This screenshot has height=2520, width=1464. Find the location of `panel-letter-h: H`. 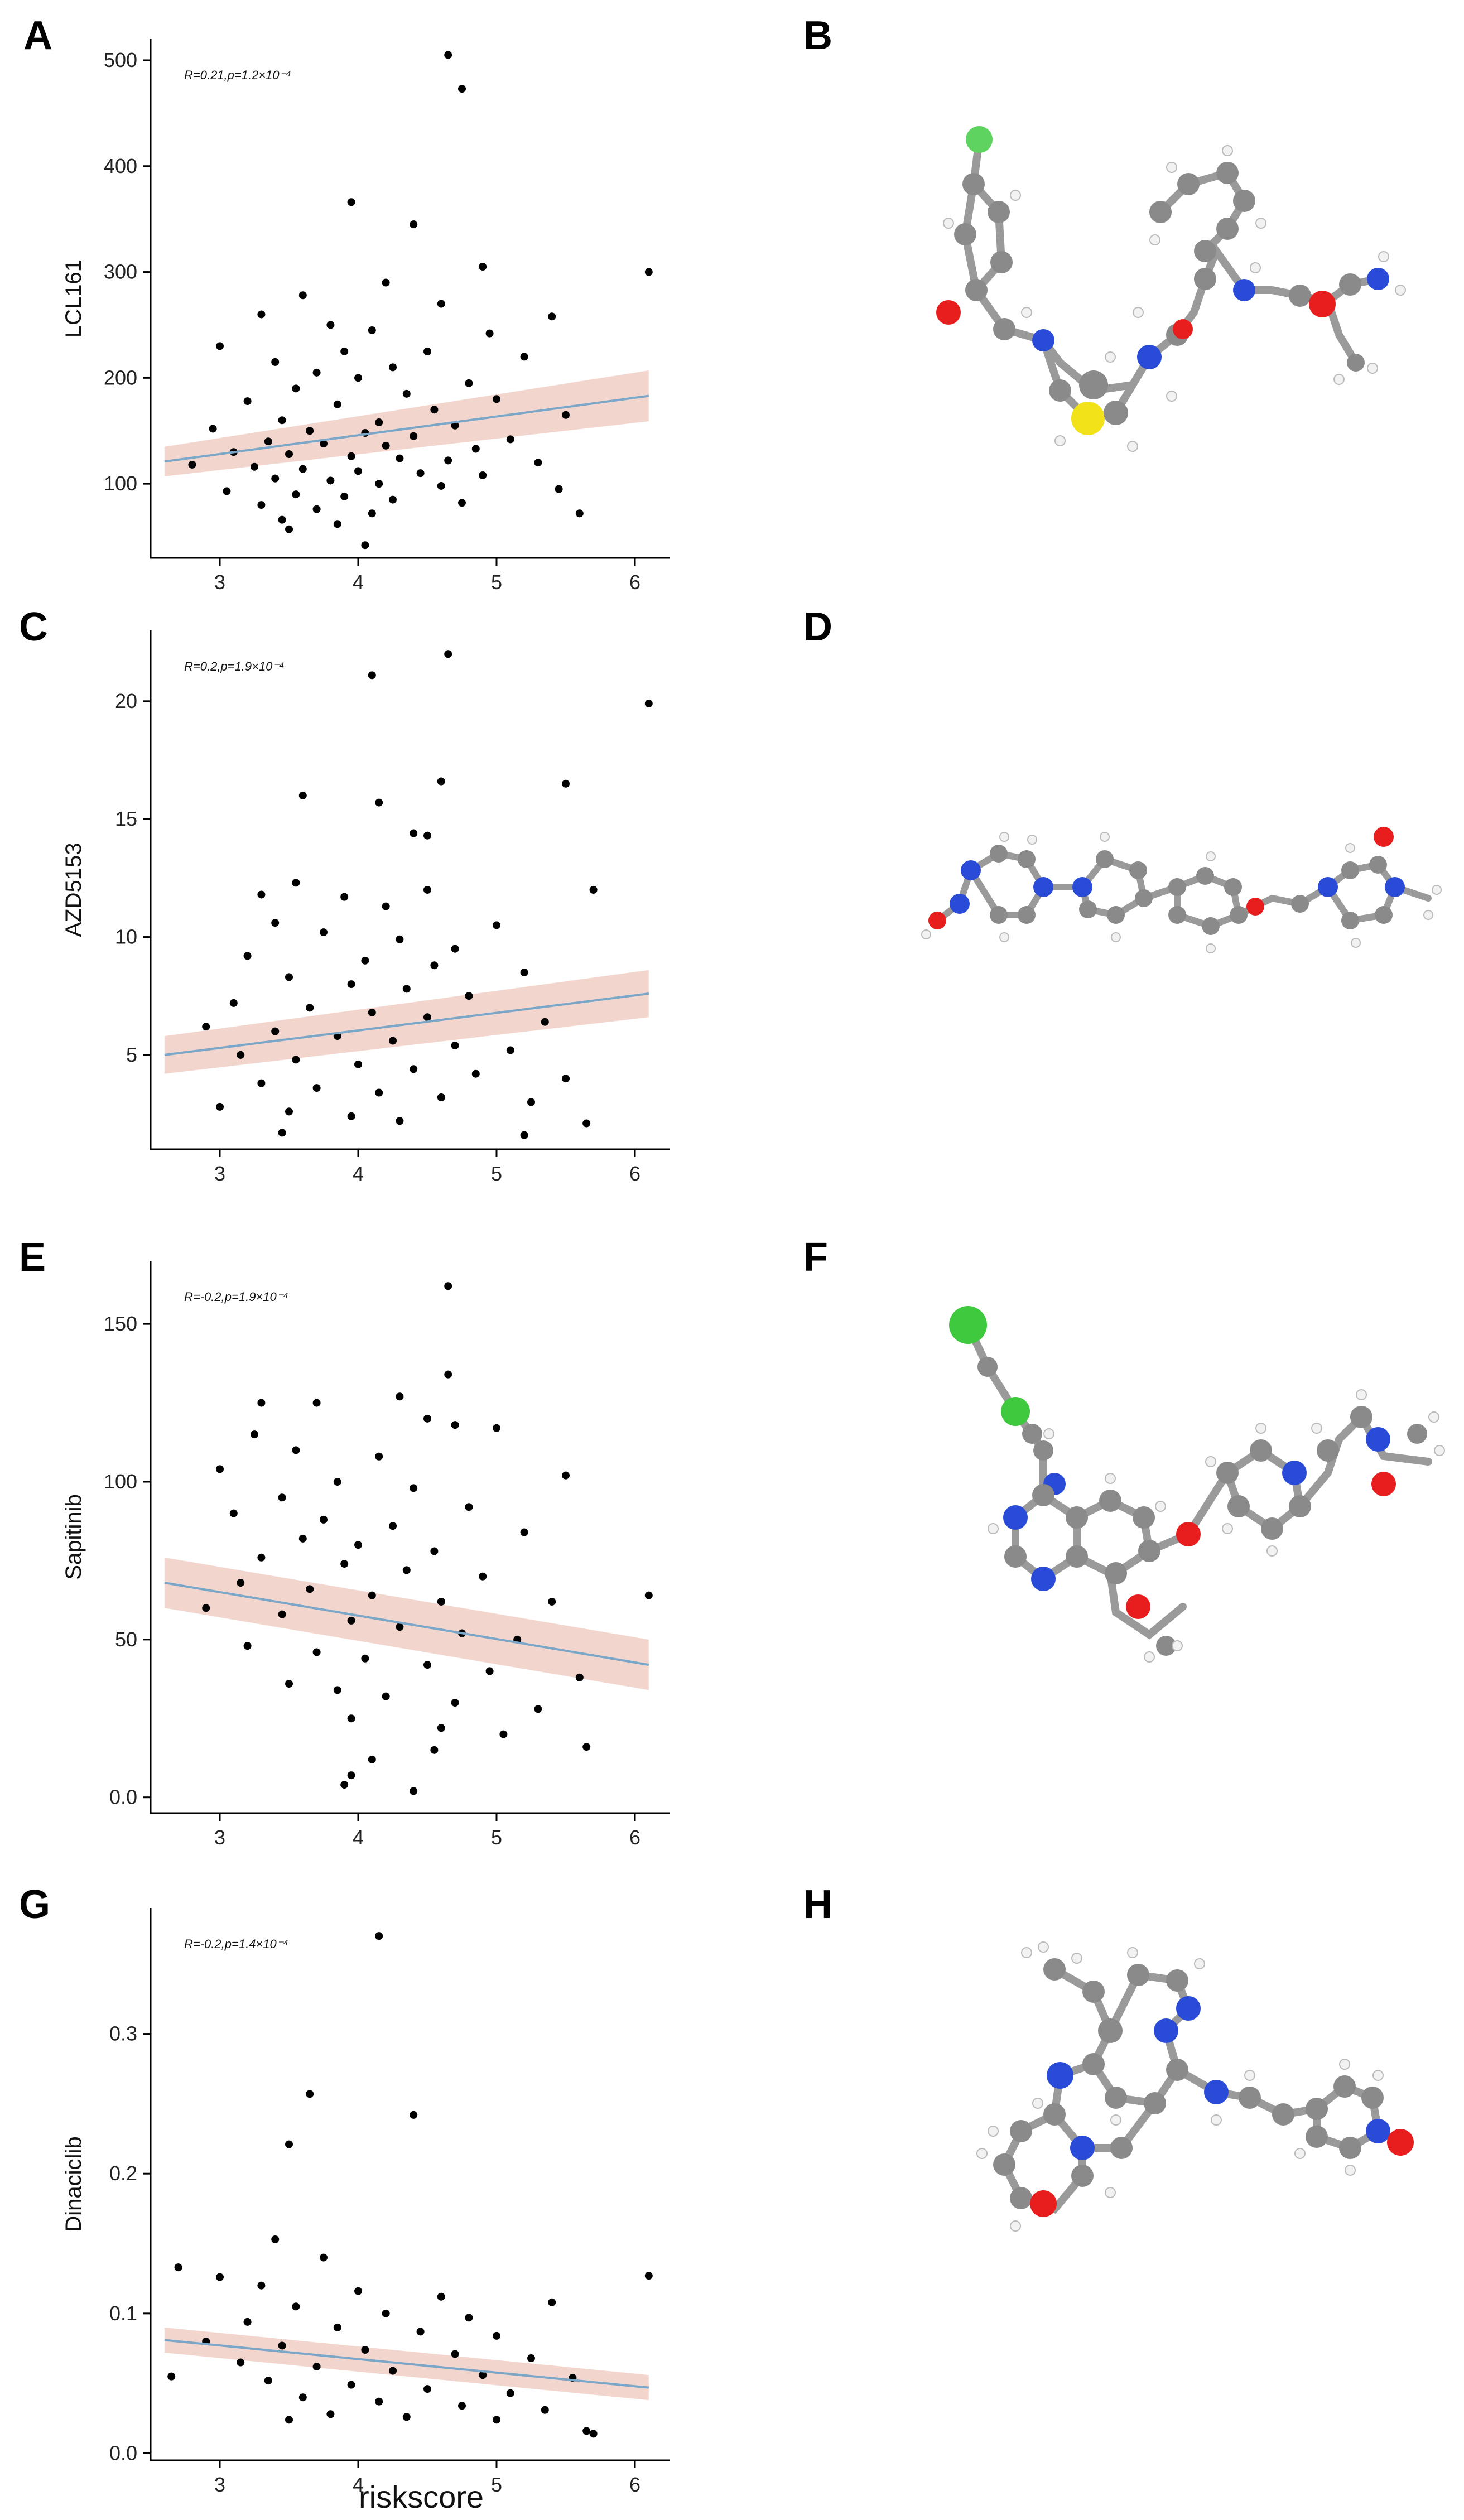

panel-letter-h: H is located at coordinates (818, 1905).